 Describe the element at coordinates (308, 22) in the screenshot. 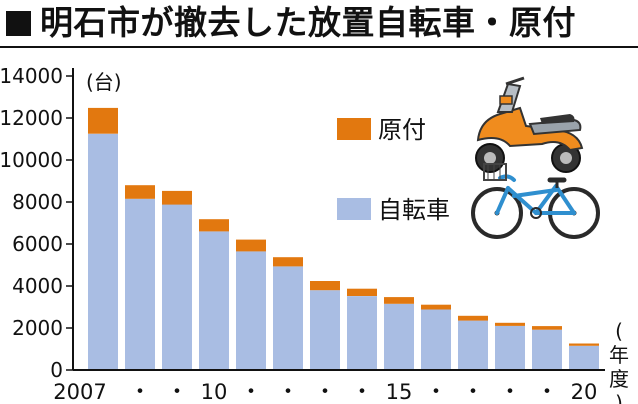

I see `page-title: 明石市が撤去した放置自転車・原付` at that location.